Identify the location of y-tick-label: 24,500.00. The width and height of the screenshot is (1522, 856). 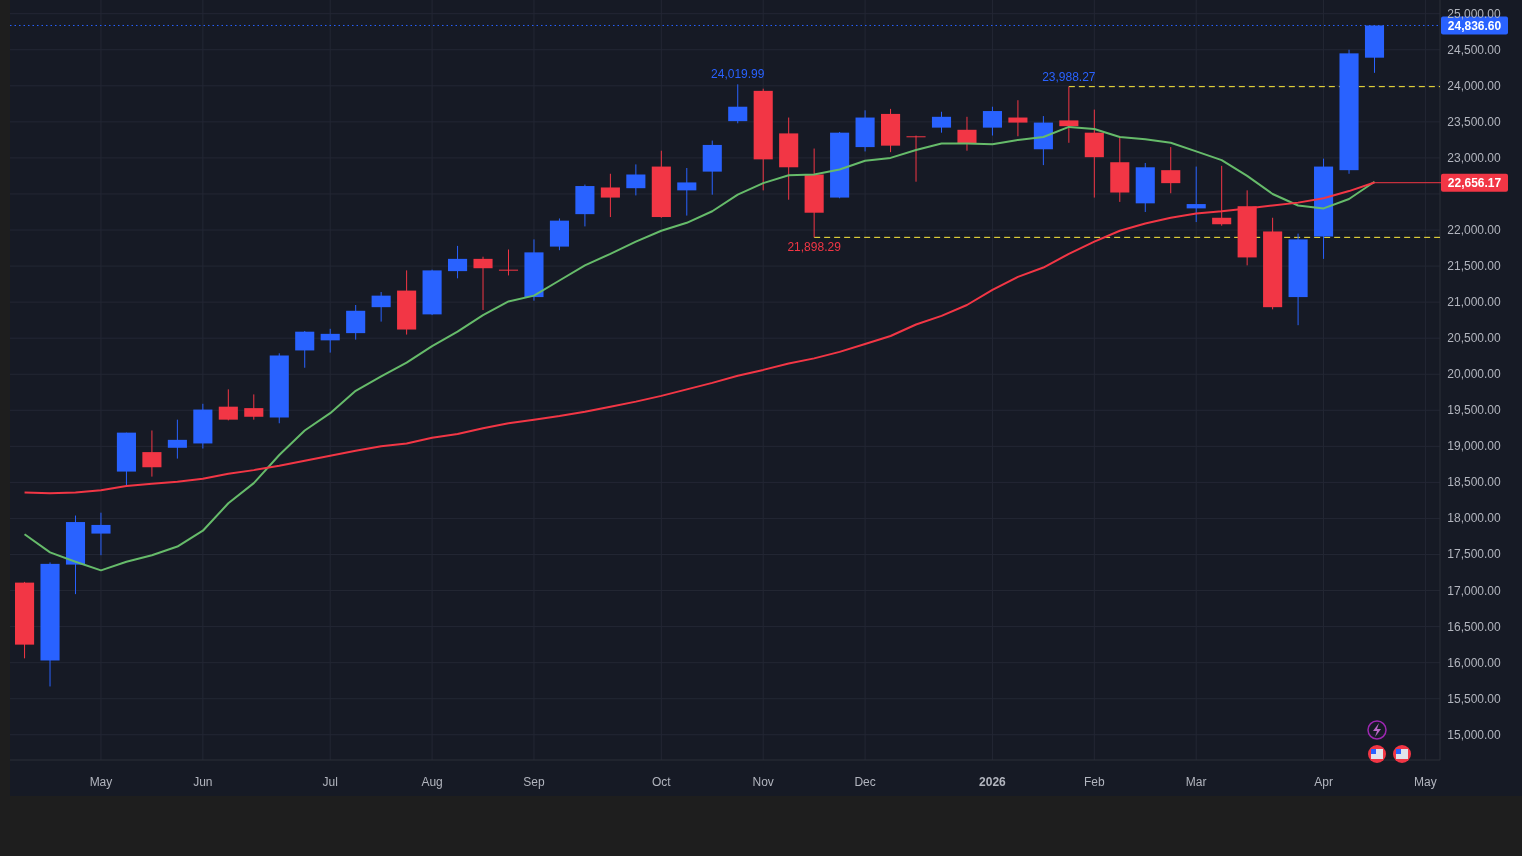
(1474, 49).